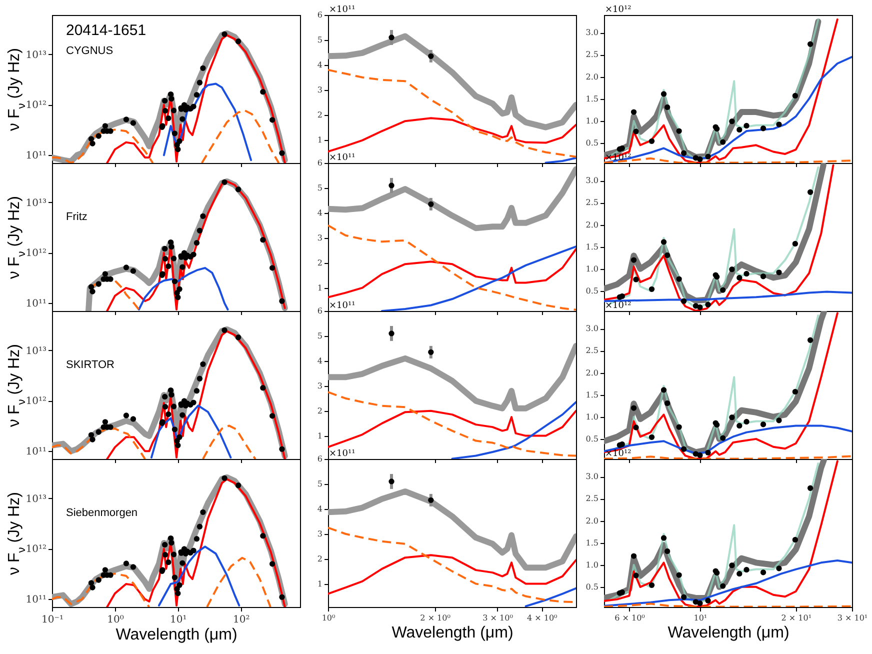 This screenshot has width=872, height=654. Describe the element at coordinates (342, 10) in the screenshot. I see `text: ×10¹¹` at that location.